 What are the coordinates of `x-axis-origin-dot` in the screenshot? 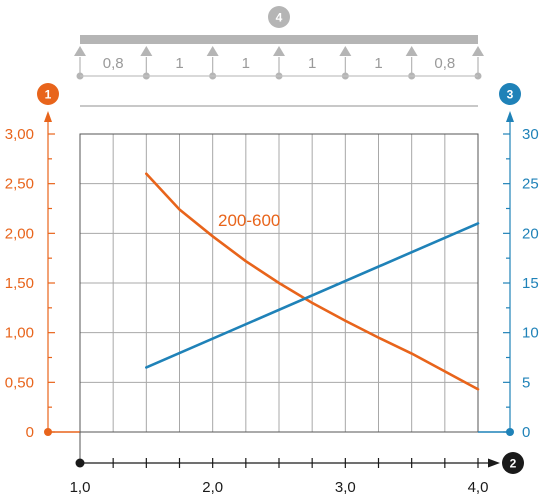 It's located at (80, 463).